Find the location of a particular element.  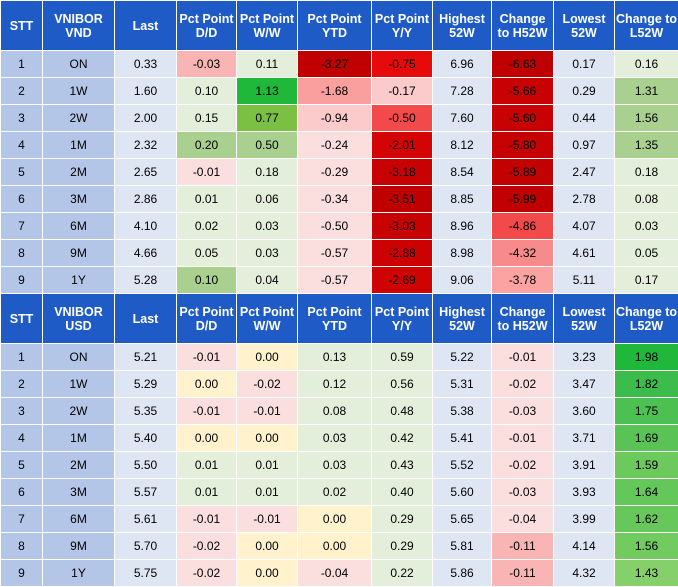

cell-highest-52w: 9.06 is located at coordinates (462, 280).